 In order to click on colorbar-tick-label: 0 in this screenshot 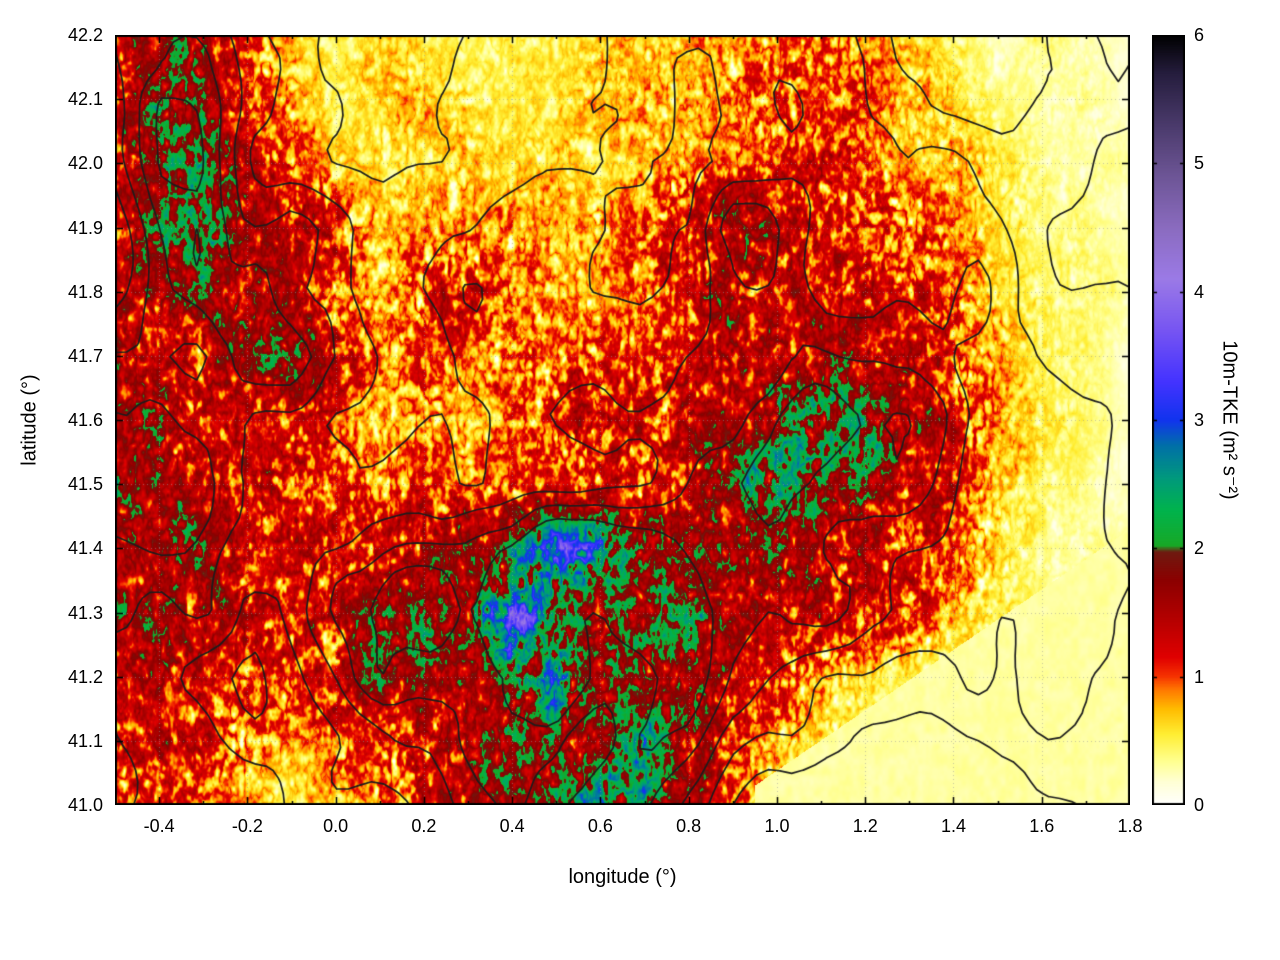, I will do `click(1199, 805)`.